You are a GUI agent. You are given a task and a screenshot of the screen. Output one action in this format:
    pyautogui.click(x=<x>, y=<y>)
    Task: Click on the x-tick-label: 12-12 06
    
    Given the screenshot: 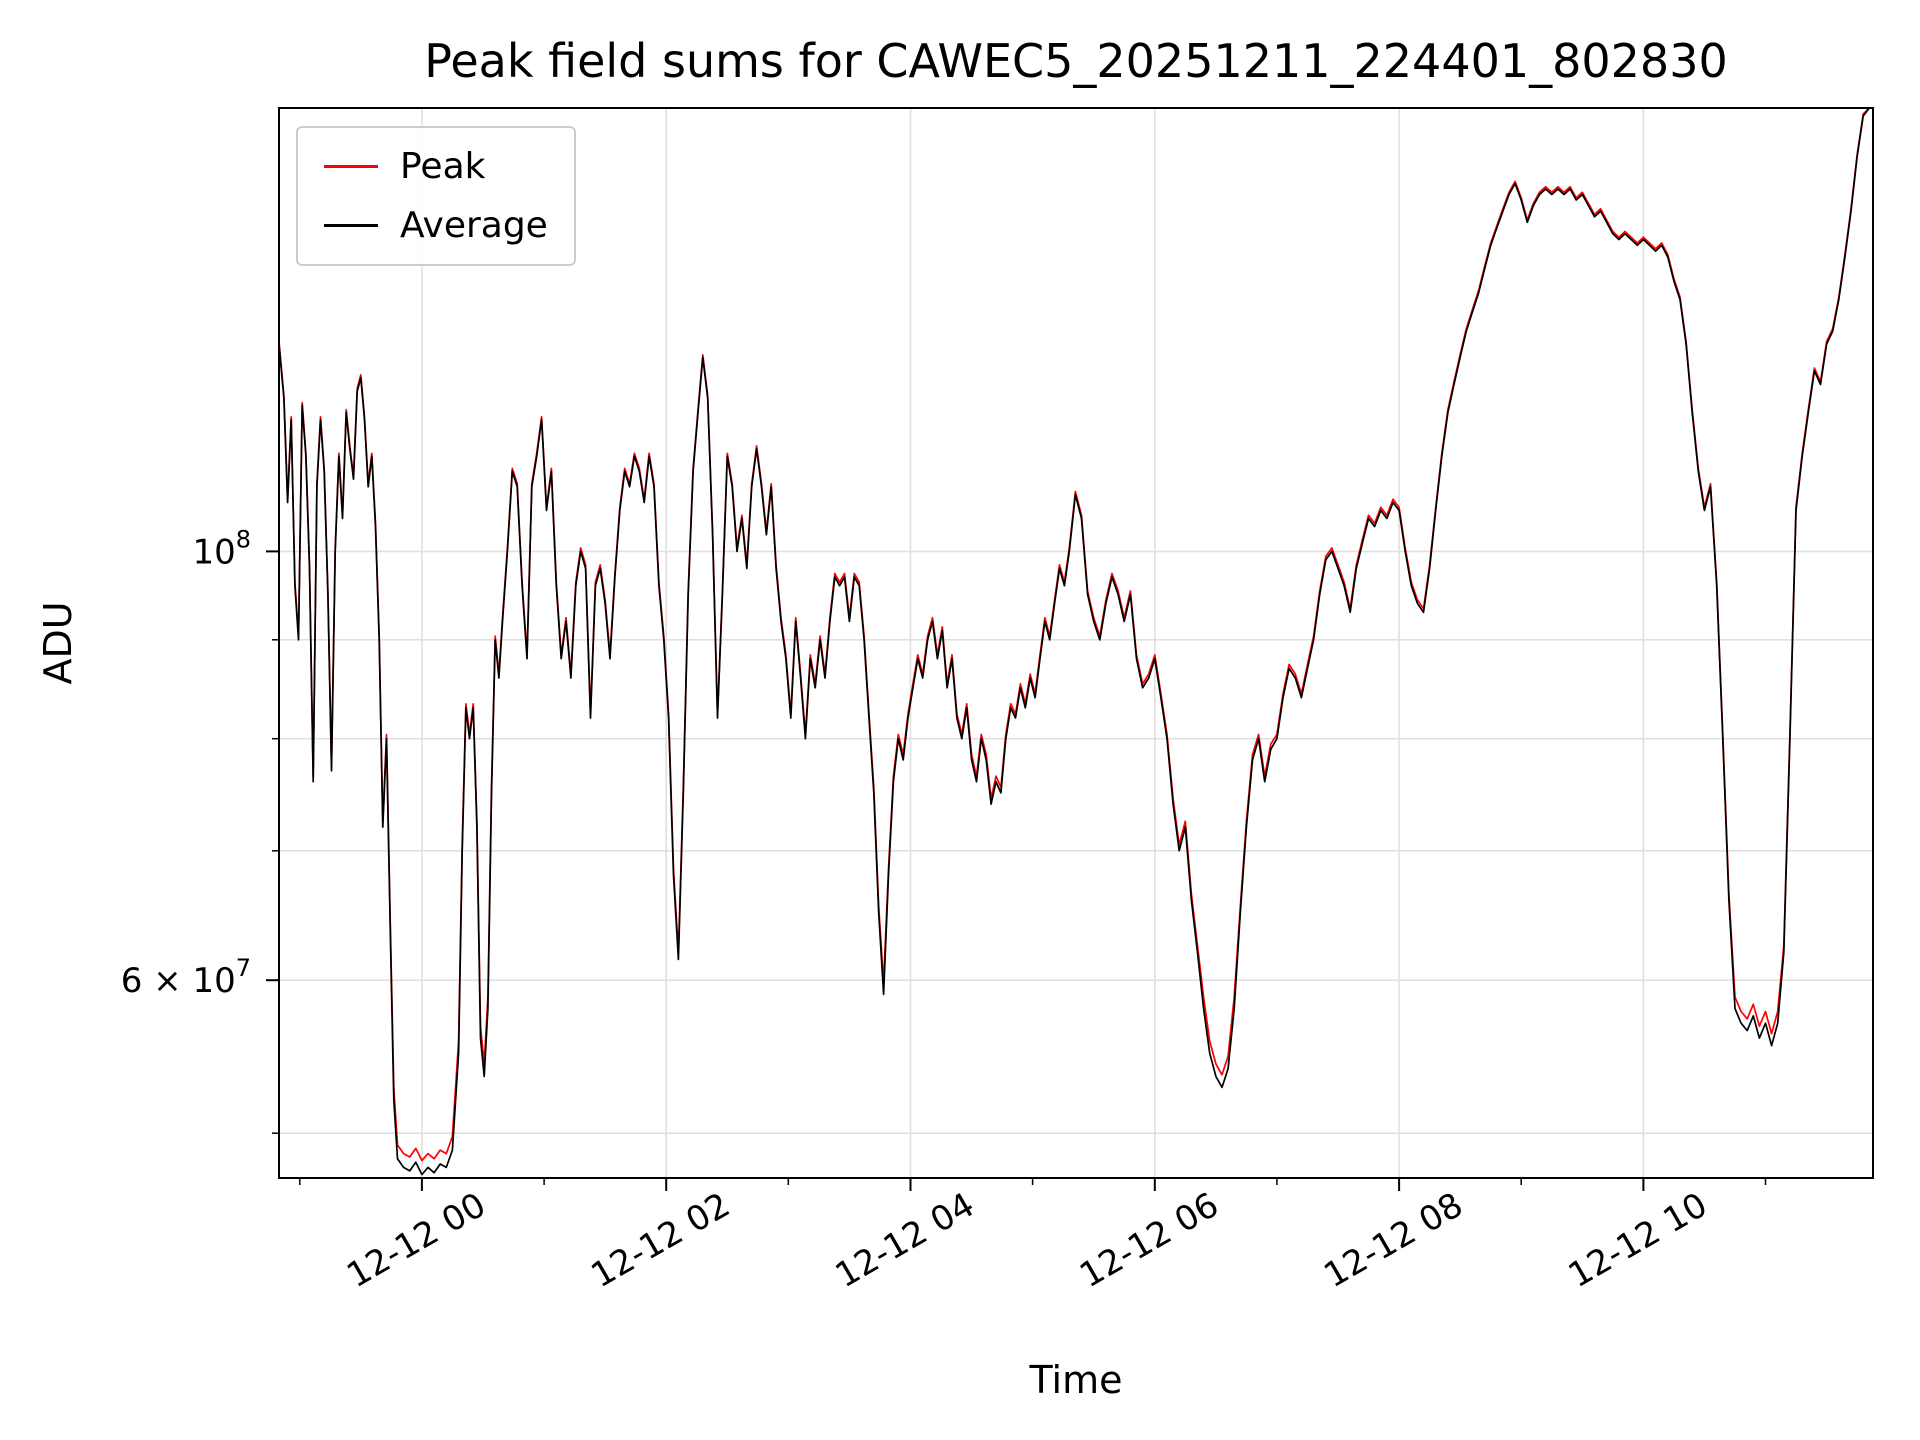 What is the action you would take?
    pyautogui.click(x=1149, y=1240)
    